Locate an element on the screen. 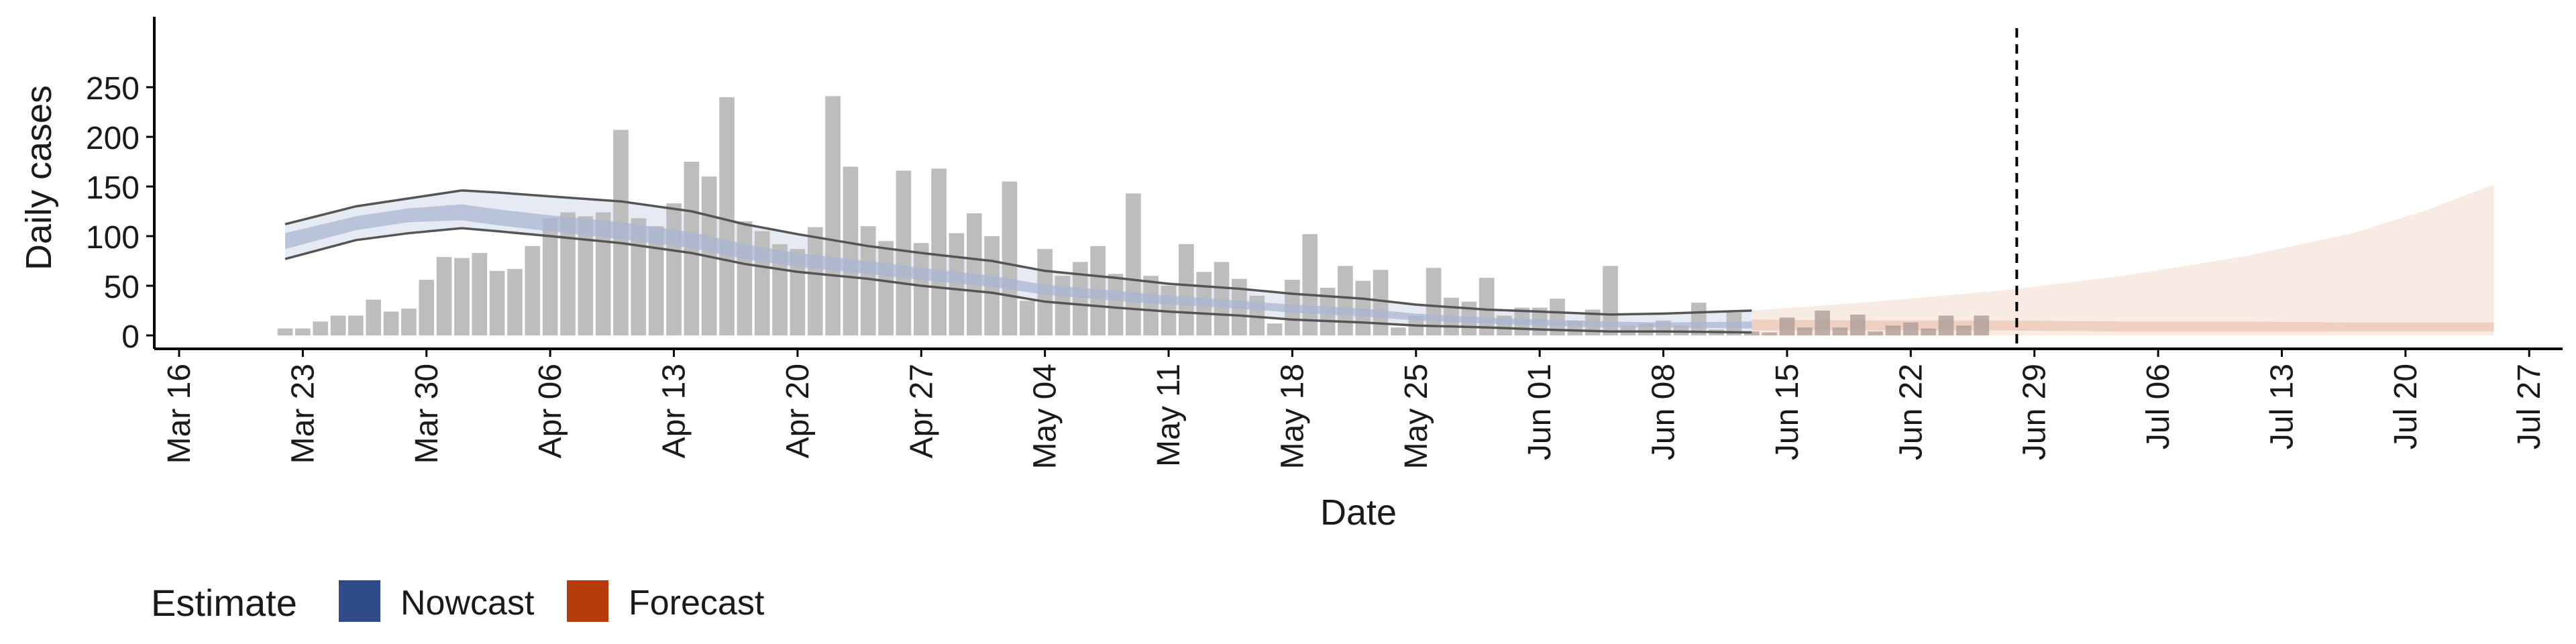  x-tick-label: Jun 15 is located at coordinates (1787, 412).